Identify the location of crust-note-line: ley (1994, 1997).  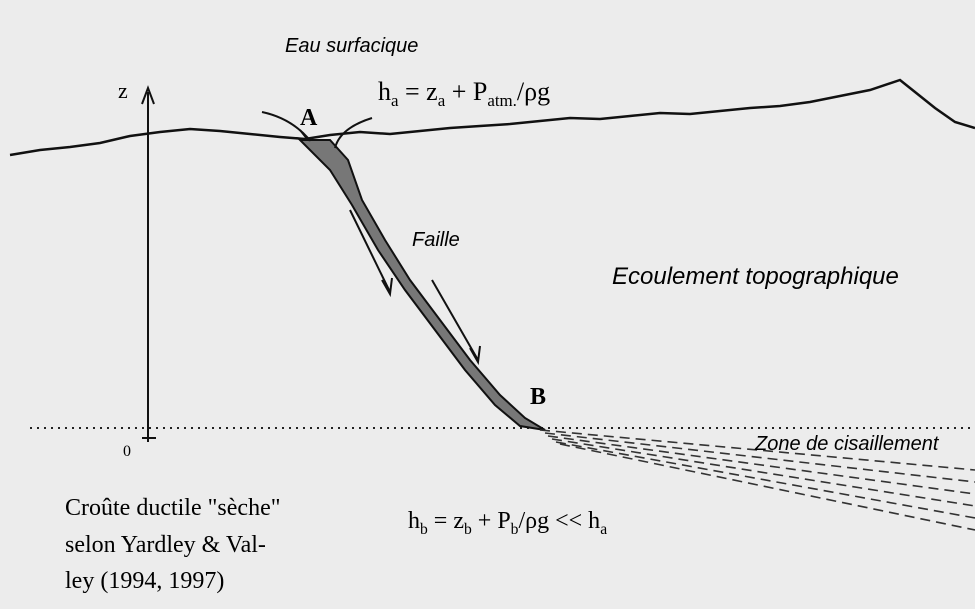
(144, 581).